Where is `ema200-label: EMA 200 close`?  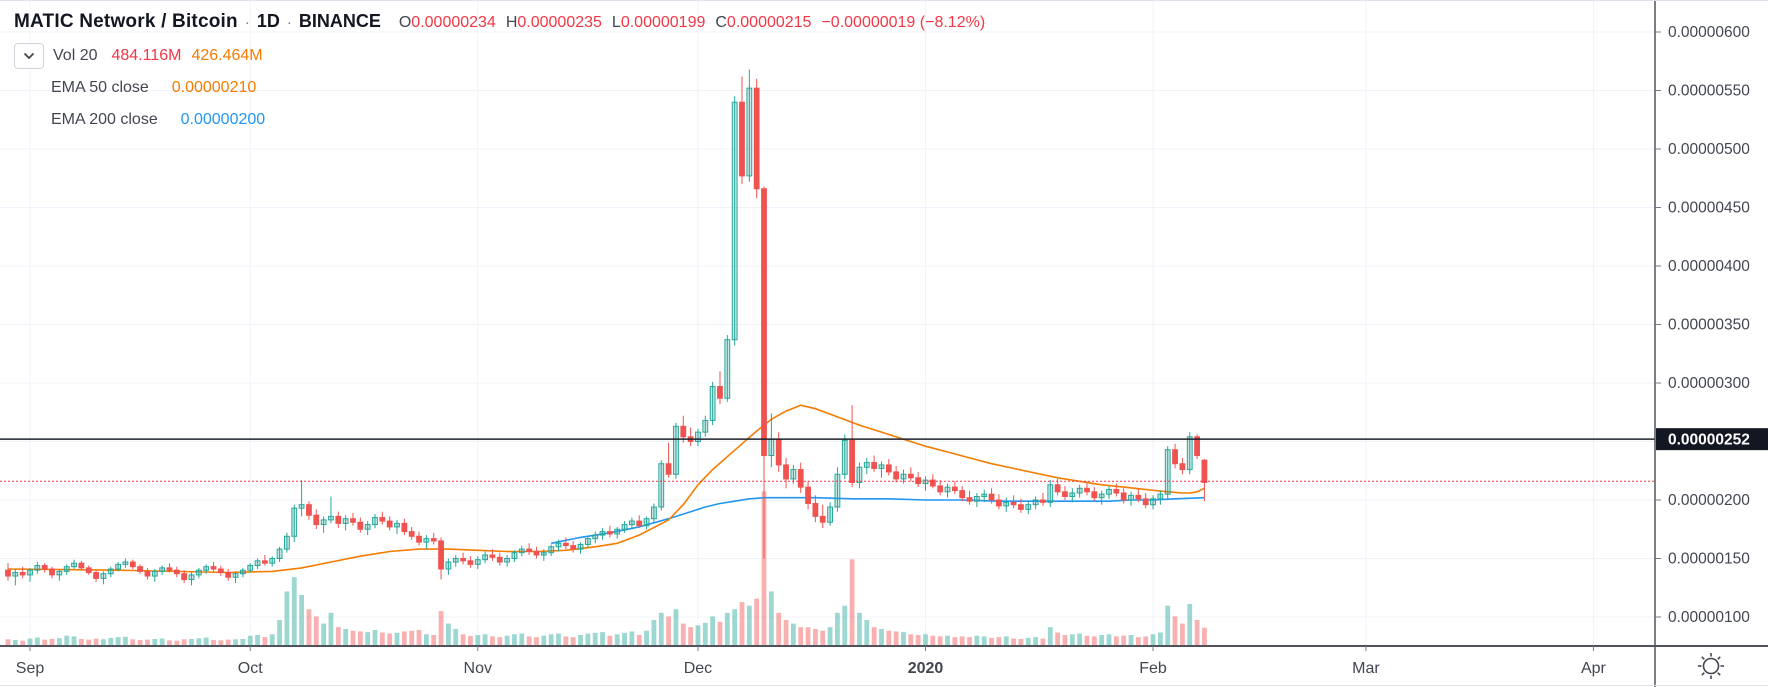
ema200-label: EMA 200 close is located at coordinates (104, 119).